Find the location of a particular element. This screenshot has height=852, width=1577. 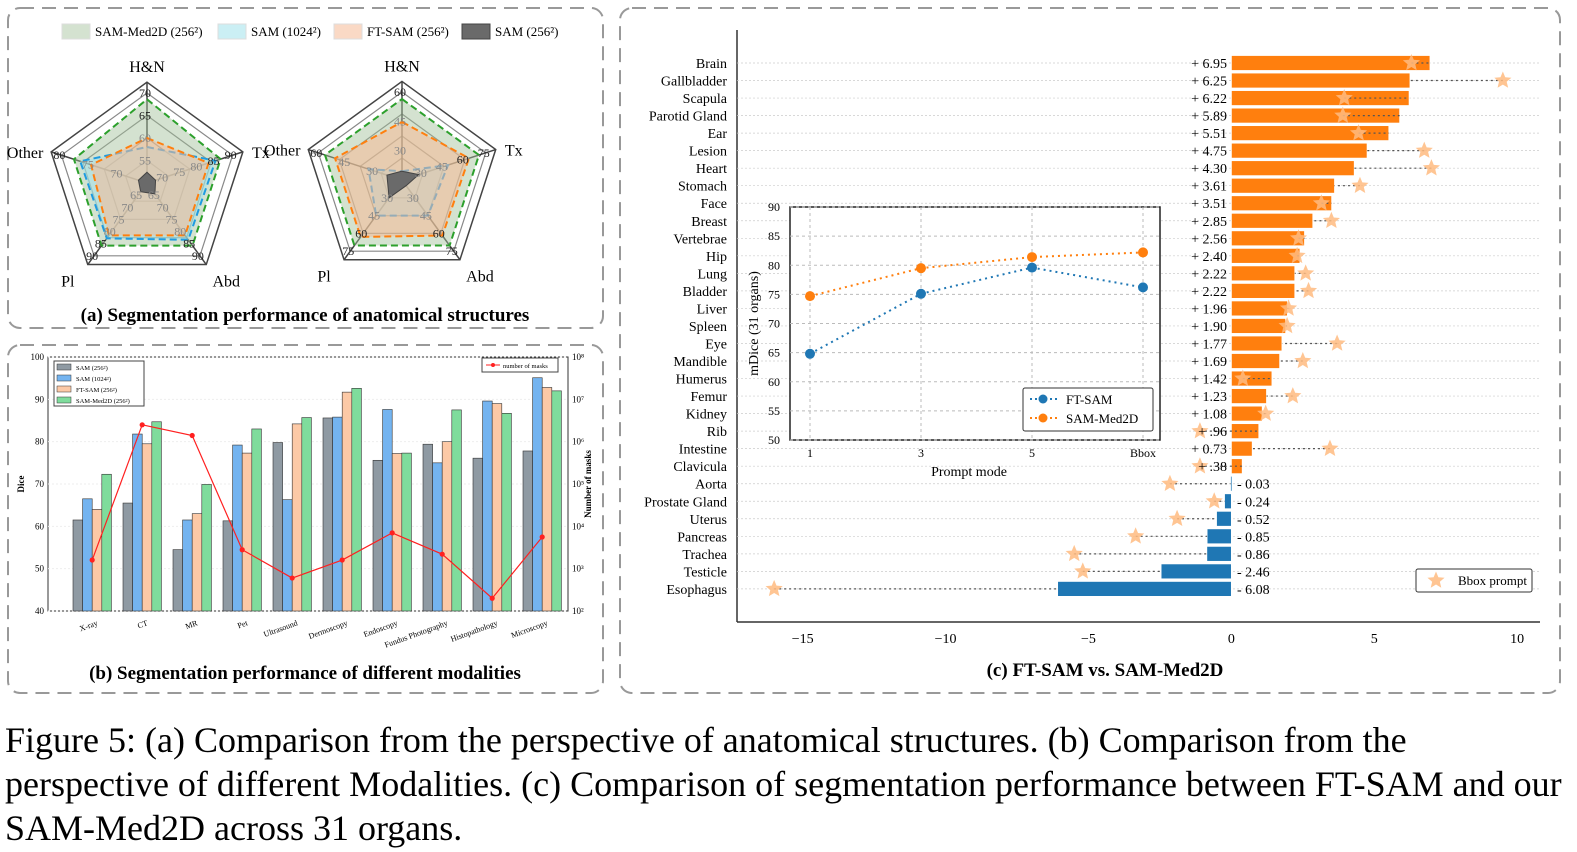

x-axis-label: Prompt mode is located at coordinates (969, 472).